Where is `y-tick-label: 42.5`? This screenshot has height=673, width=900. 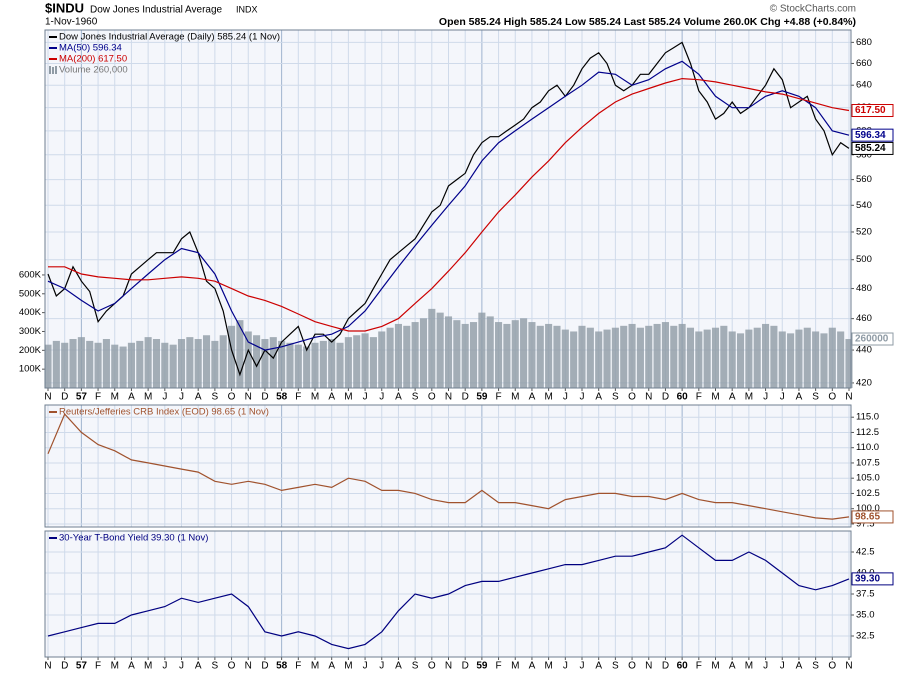
y-tick-label: 42.5 is located at coordinates (865, 552).